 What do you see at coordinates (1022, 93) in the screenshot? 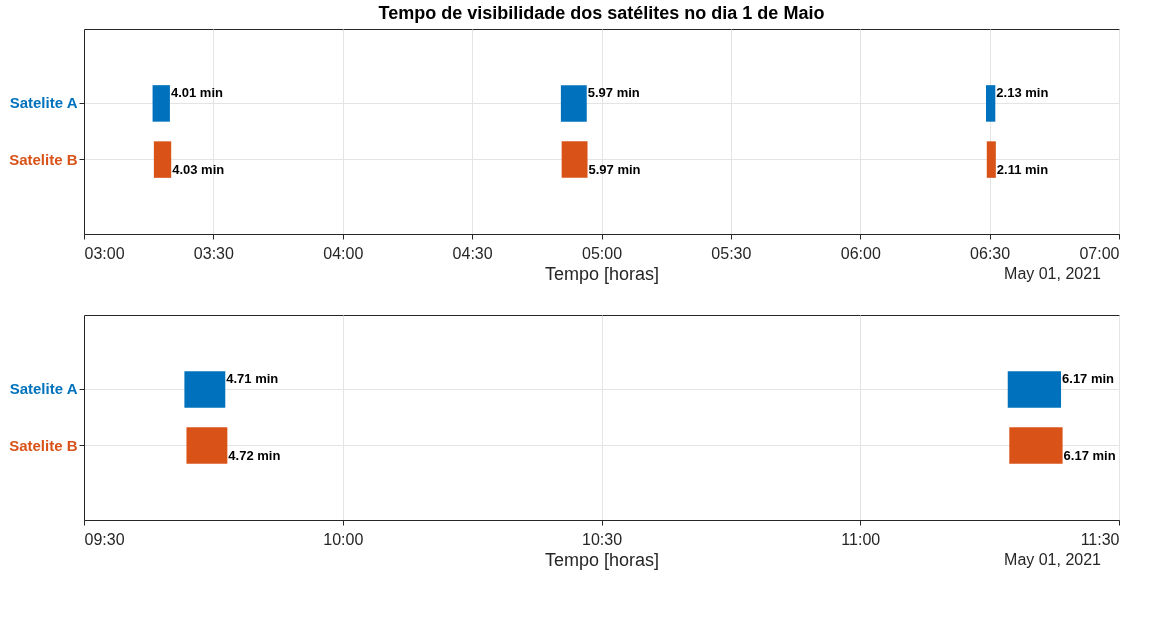
I see `annotation: 2.13 min` at bounding box center [1022, 93].